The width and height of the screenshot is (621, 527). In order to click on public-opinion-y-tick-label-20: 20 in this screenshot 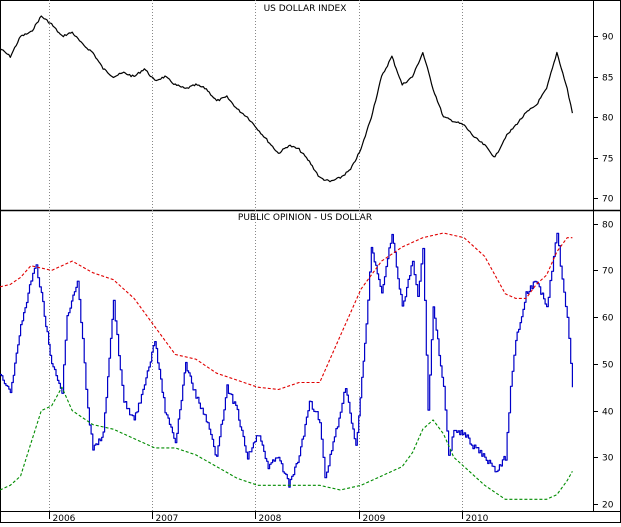, I will do `click(608, 506)`.